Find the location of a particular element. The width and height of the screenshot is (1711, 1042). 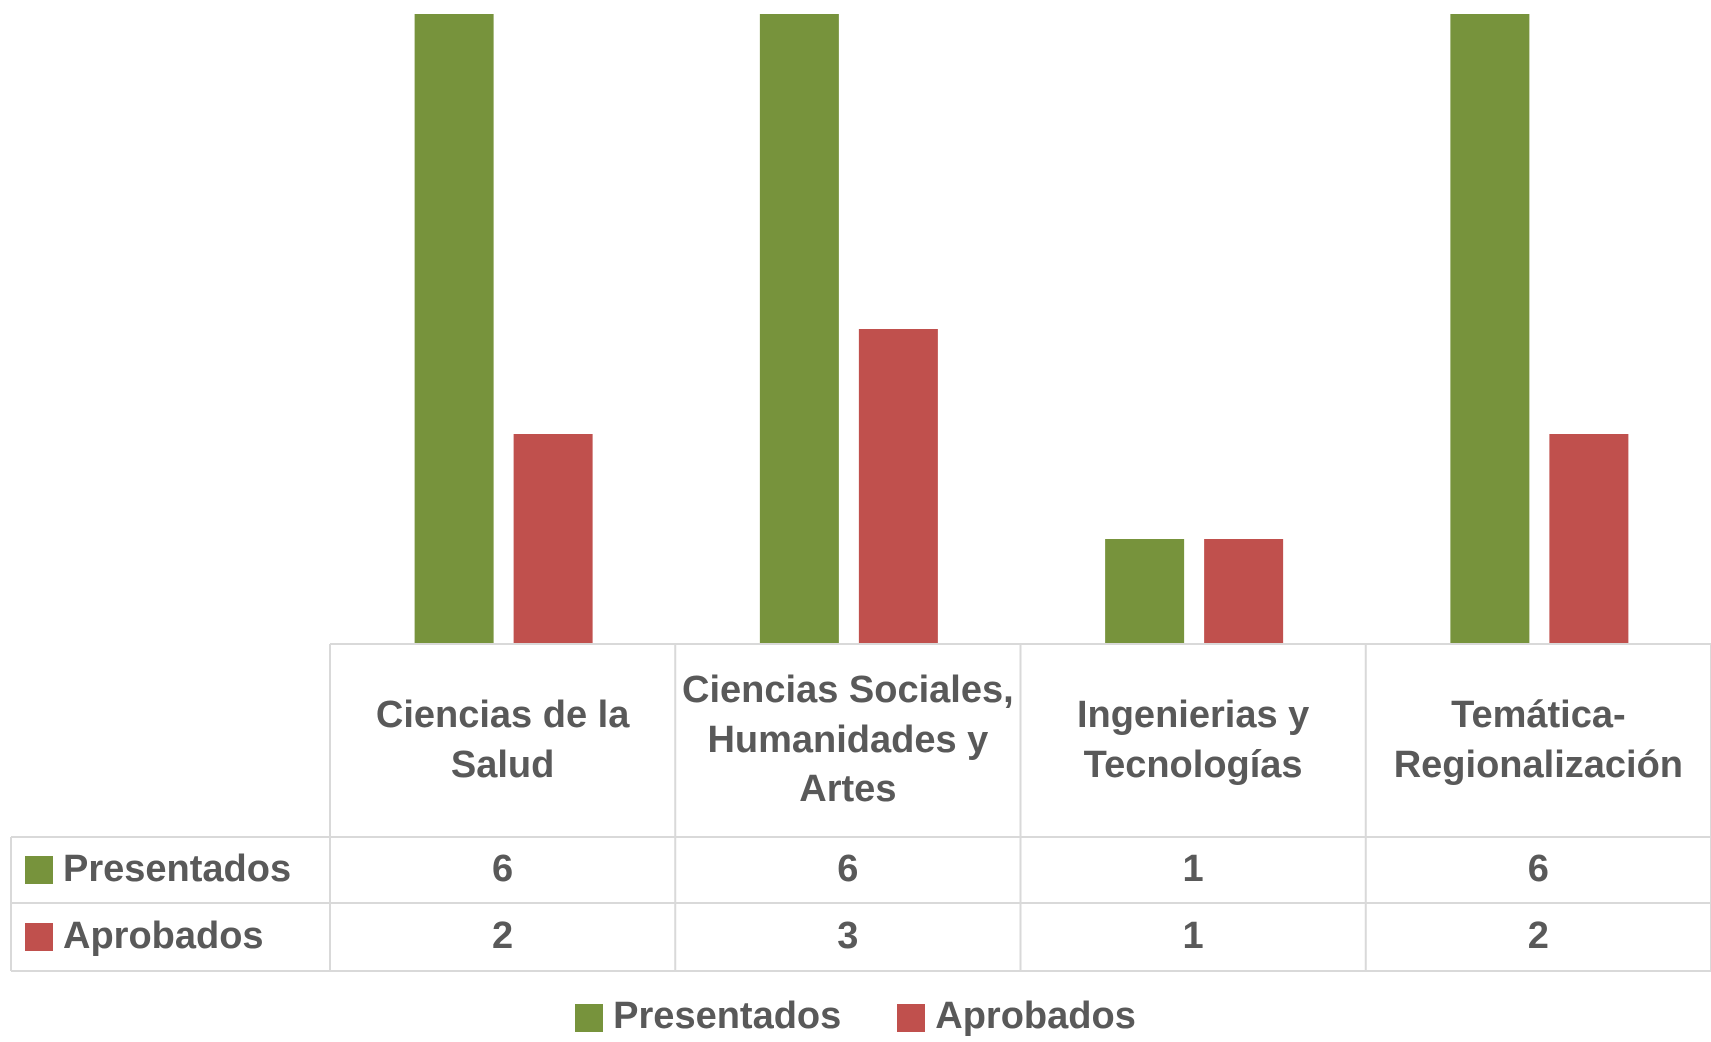

row-label: Presentados is located at coordinates (170, 870).